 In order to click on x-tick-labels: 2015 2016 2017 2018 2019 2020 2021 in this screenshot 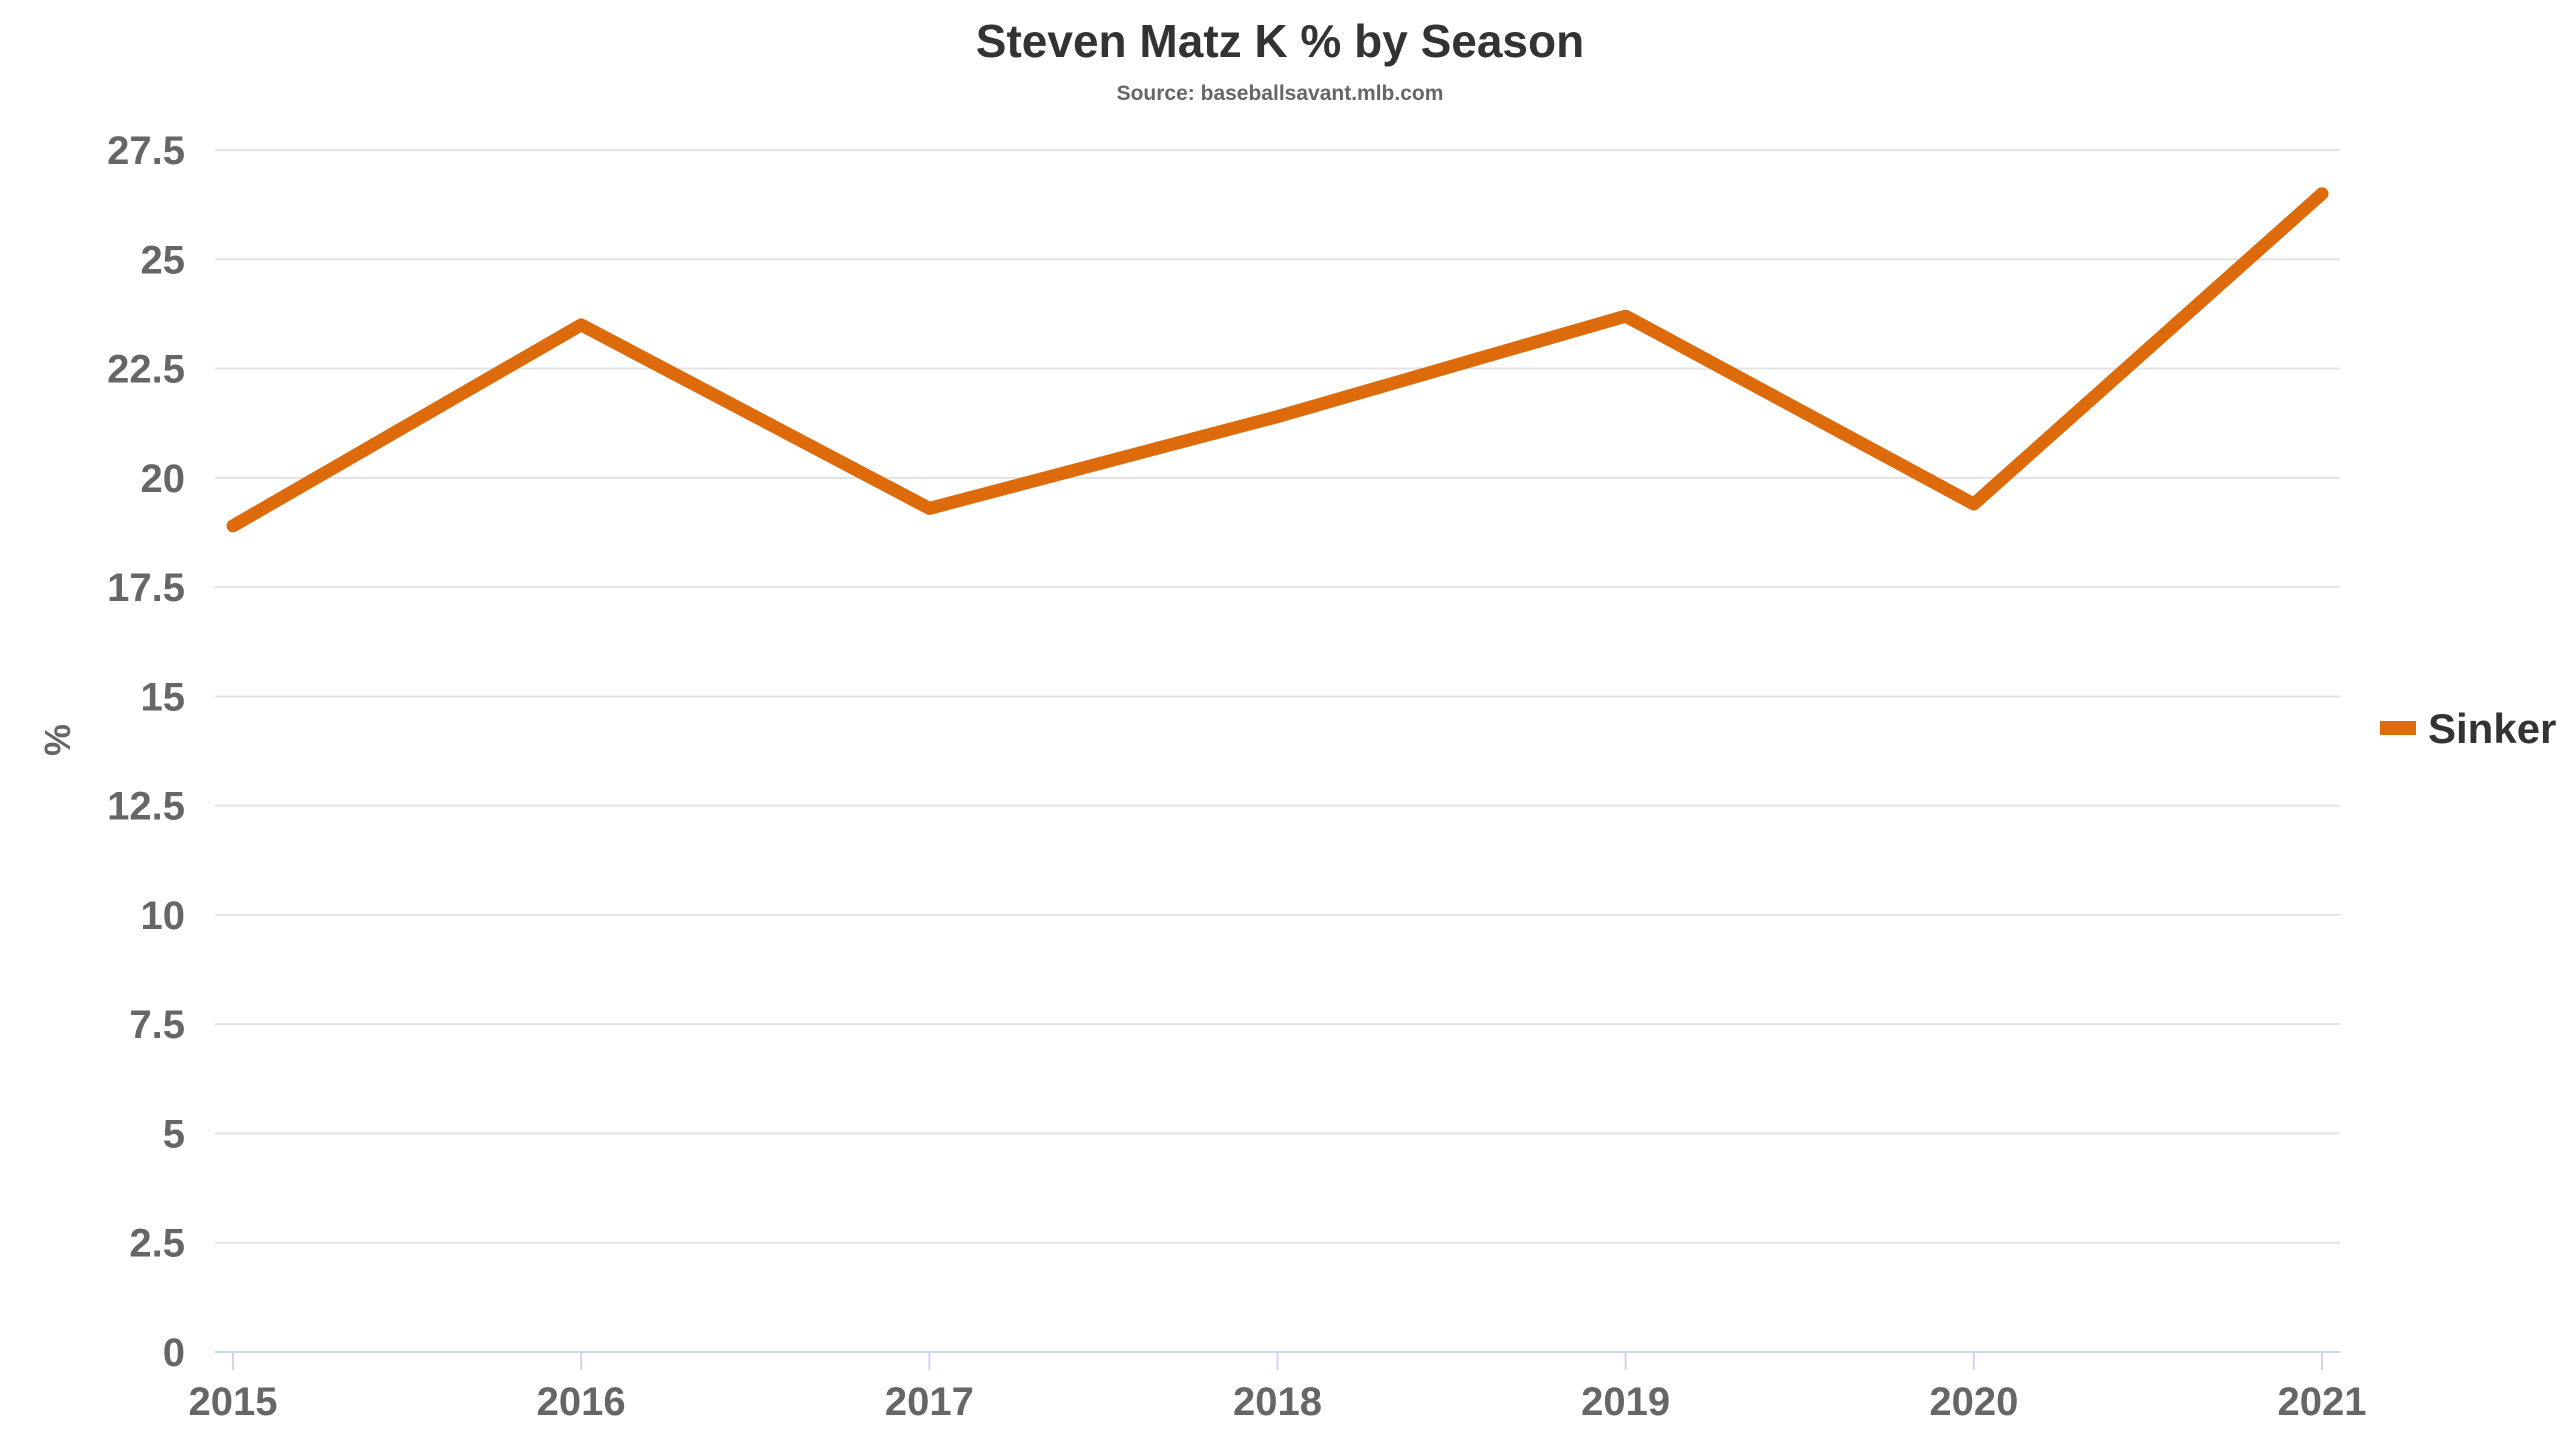, I will do `click(1278, 1402)`.